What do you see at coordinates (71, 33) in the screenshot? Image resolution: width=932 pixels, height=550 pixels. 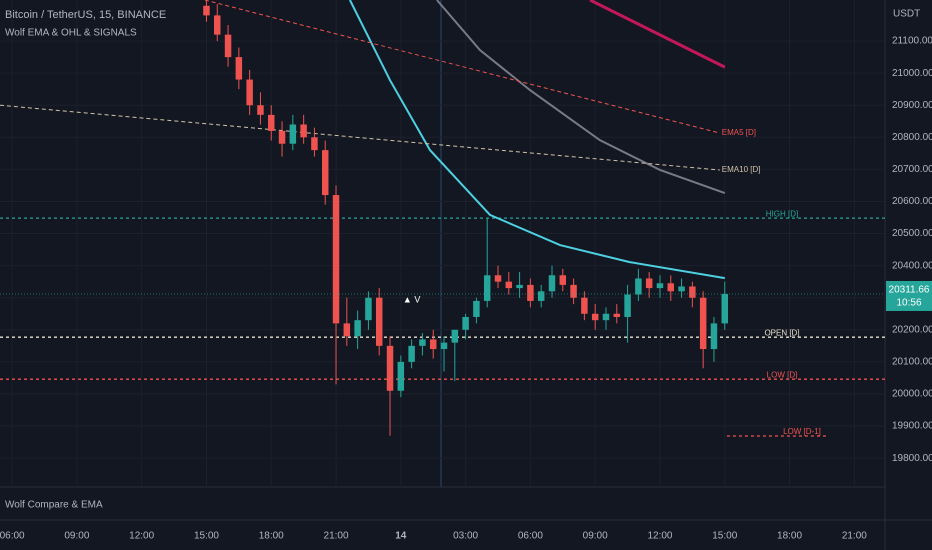 I see `indicator-title: Wolf EMA & OHL & SIGNALS` at bounding box center [71, 33].